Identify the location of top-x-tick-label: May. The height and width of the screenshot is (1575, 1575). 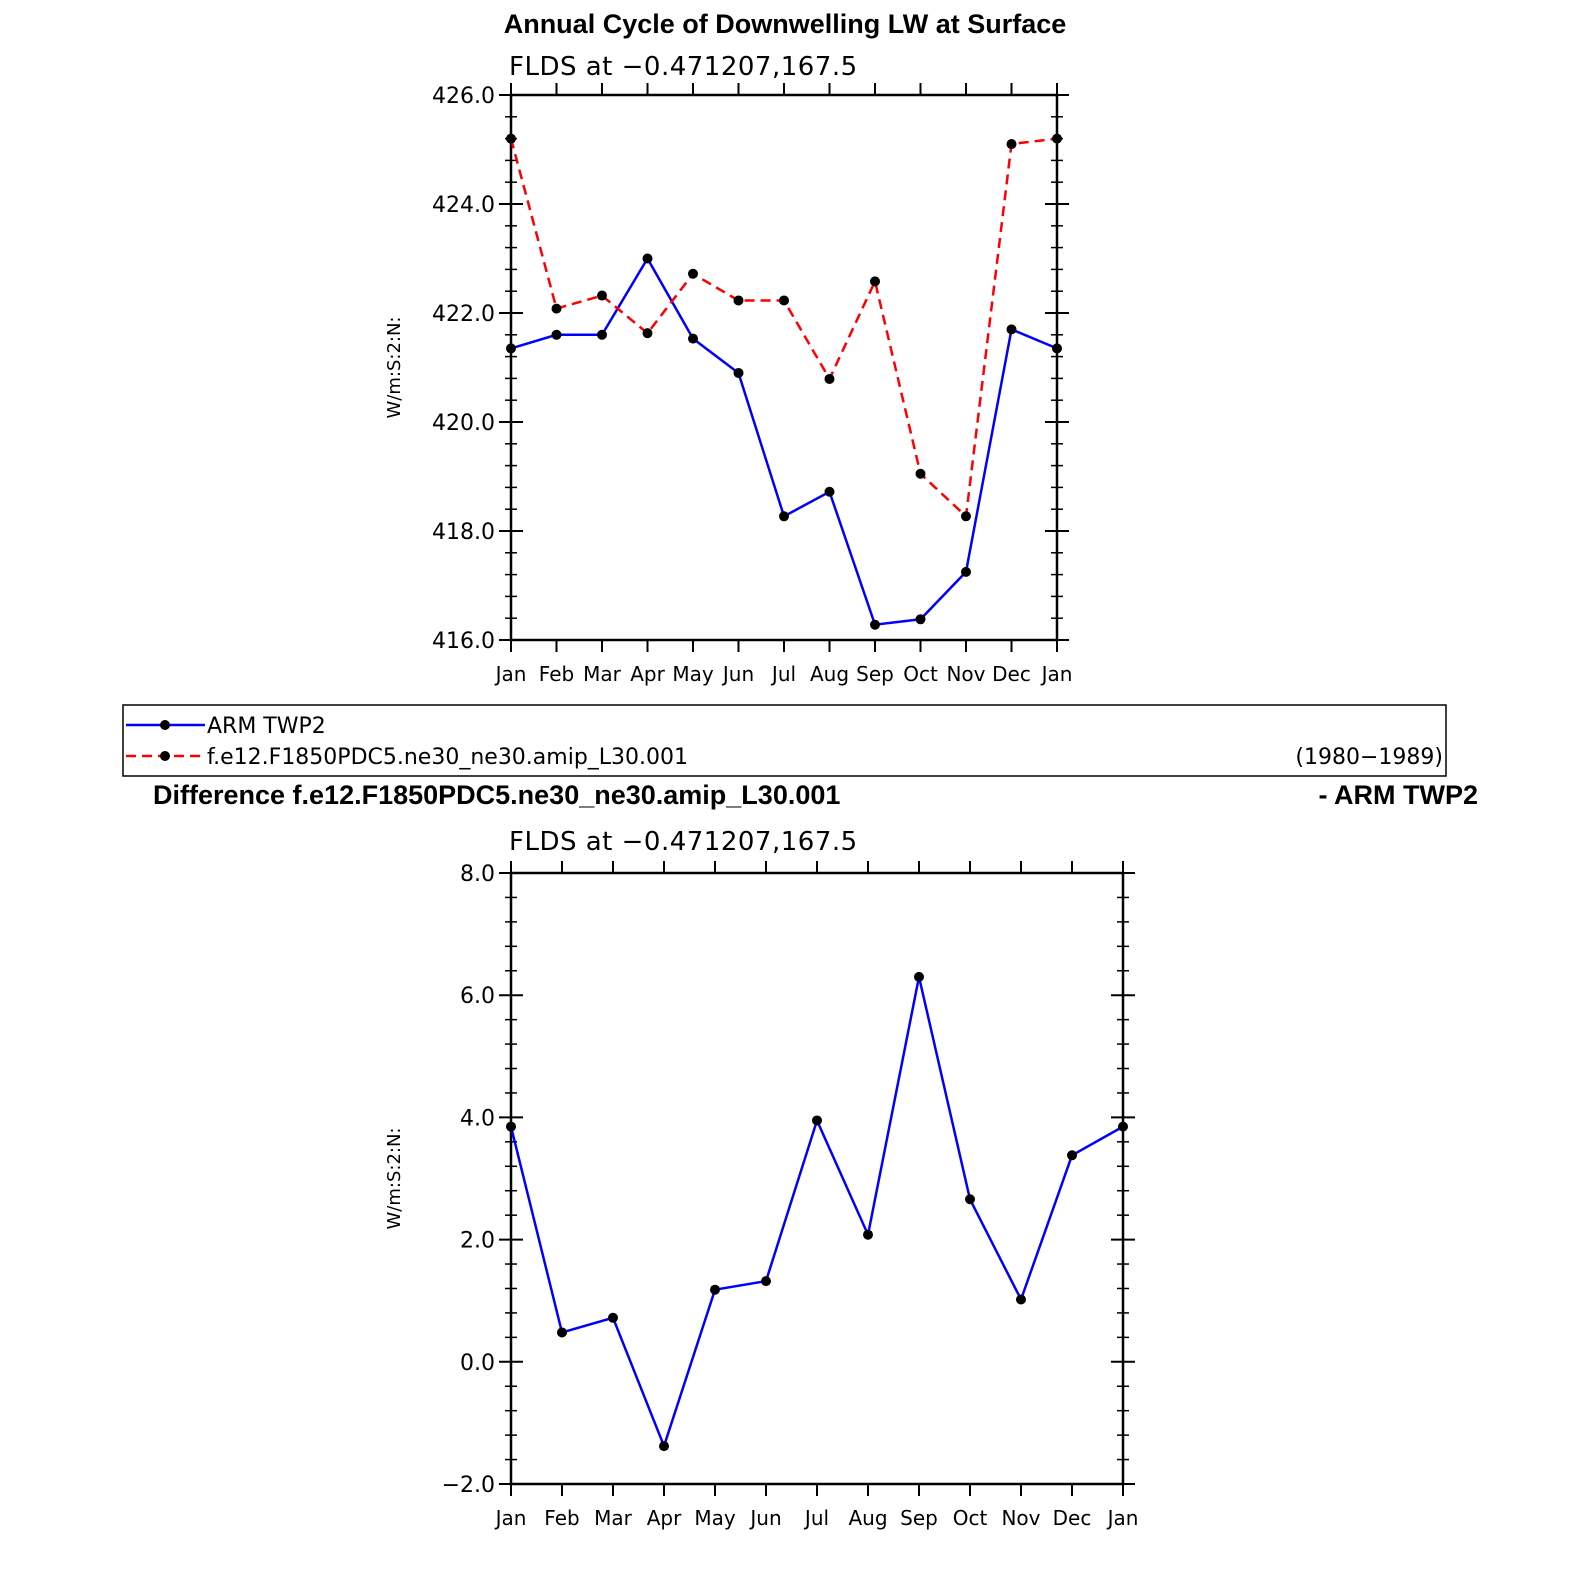
(693, 674).